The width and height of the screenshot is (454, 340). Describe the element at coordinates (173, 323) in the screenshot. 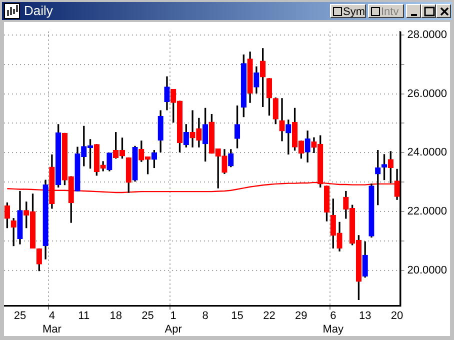

I see `x-tick-label: 1 Apr` at that location.